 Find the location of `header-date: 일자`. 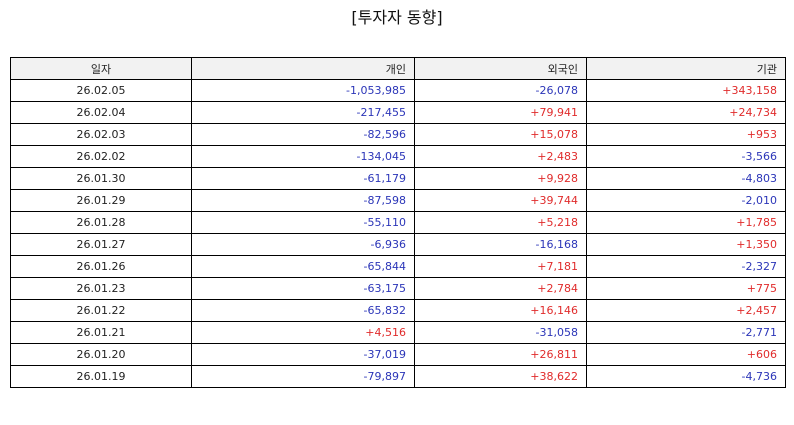

header-date: 일자 is located at coordinates (101, 68).